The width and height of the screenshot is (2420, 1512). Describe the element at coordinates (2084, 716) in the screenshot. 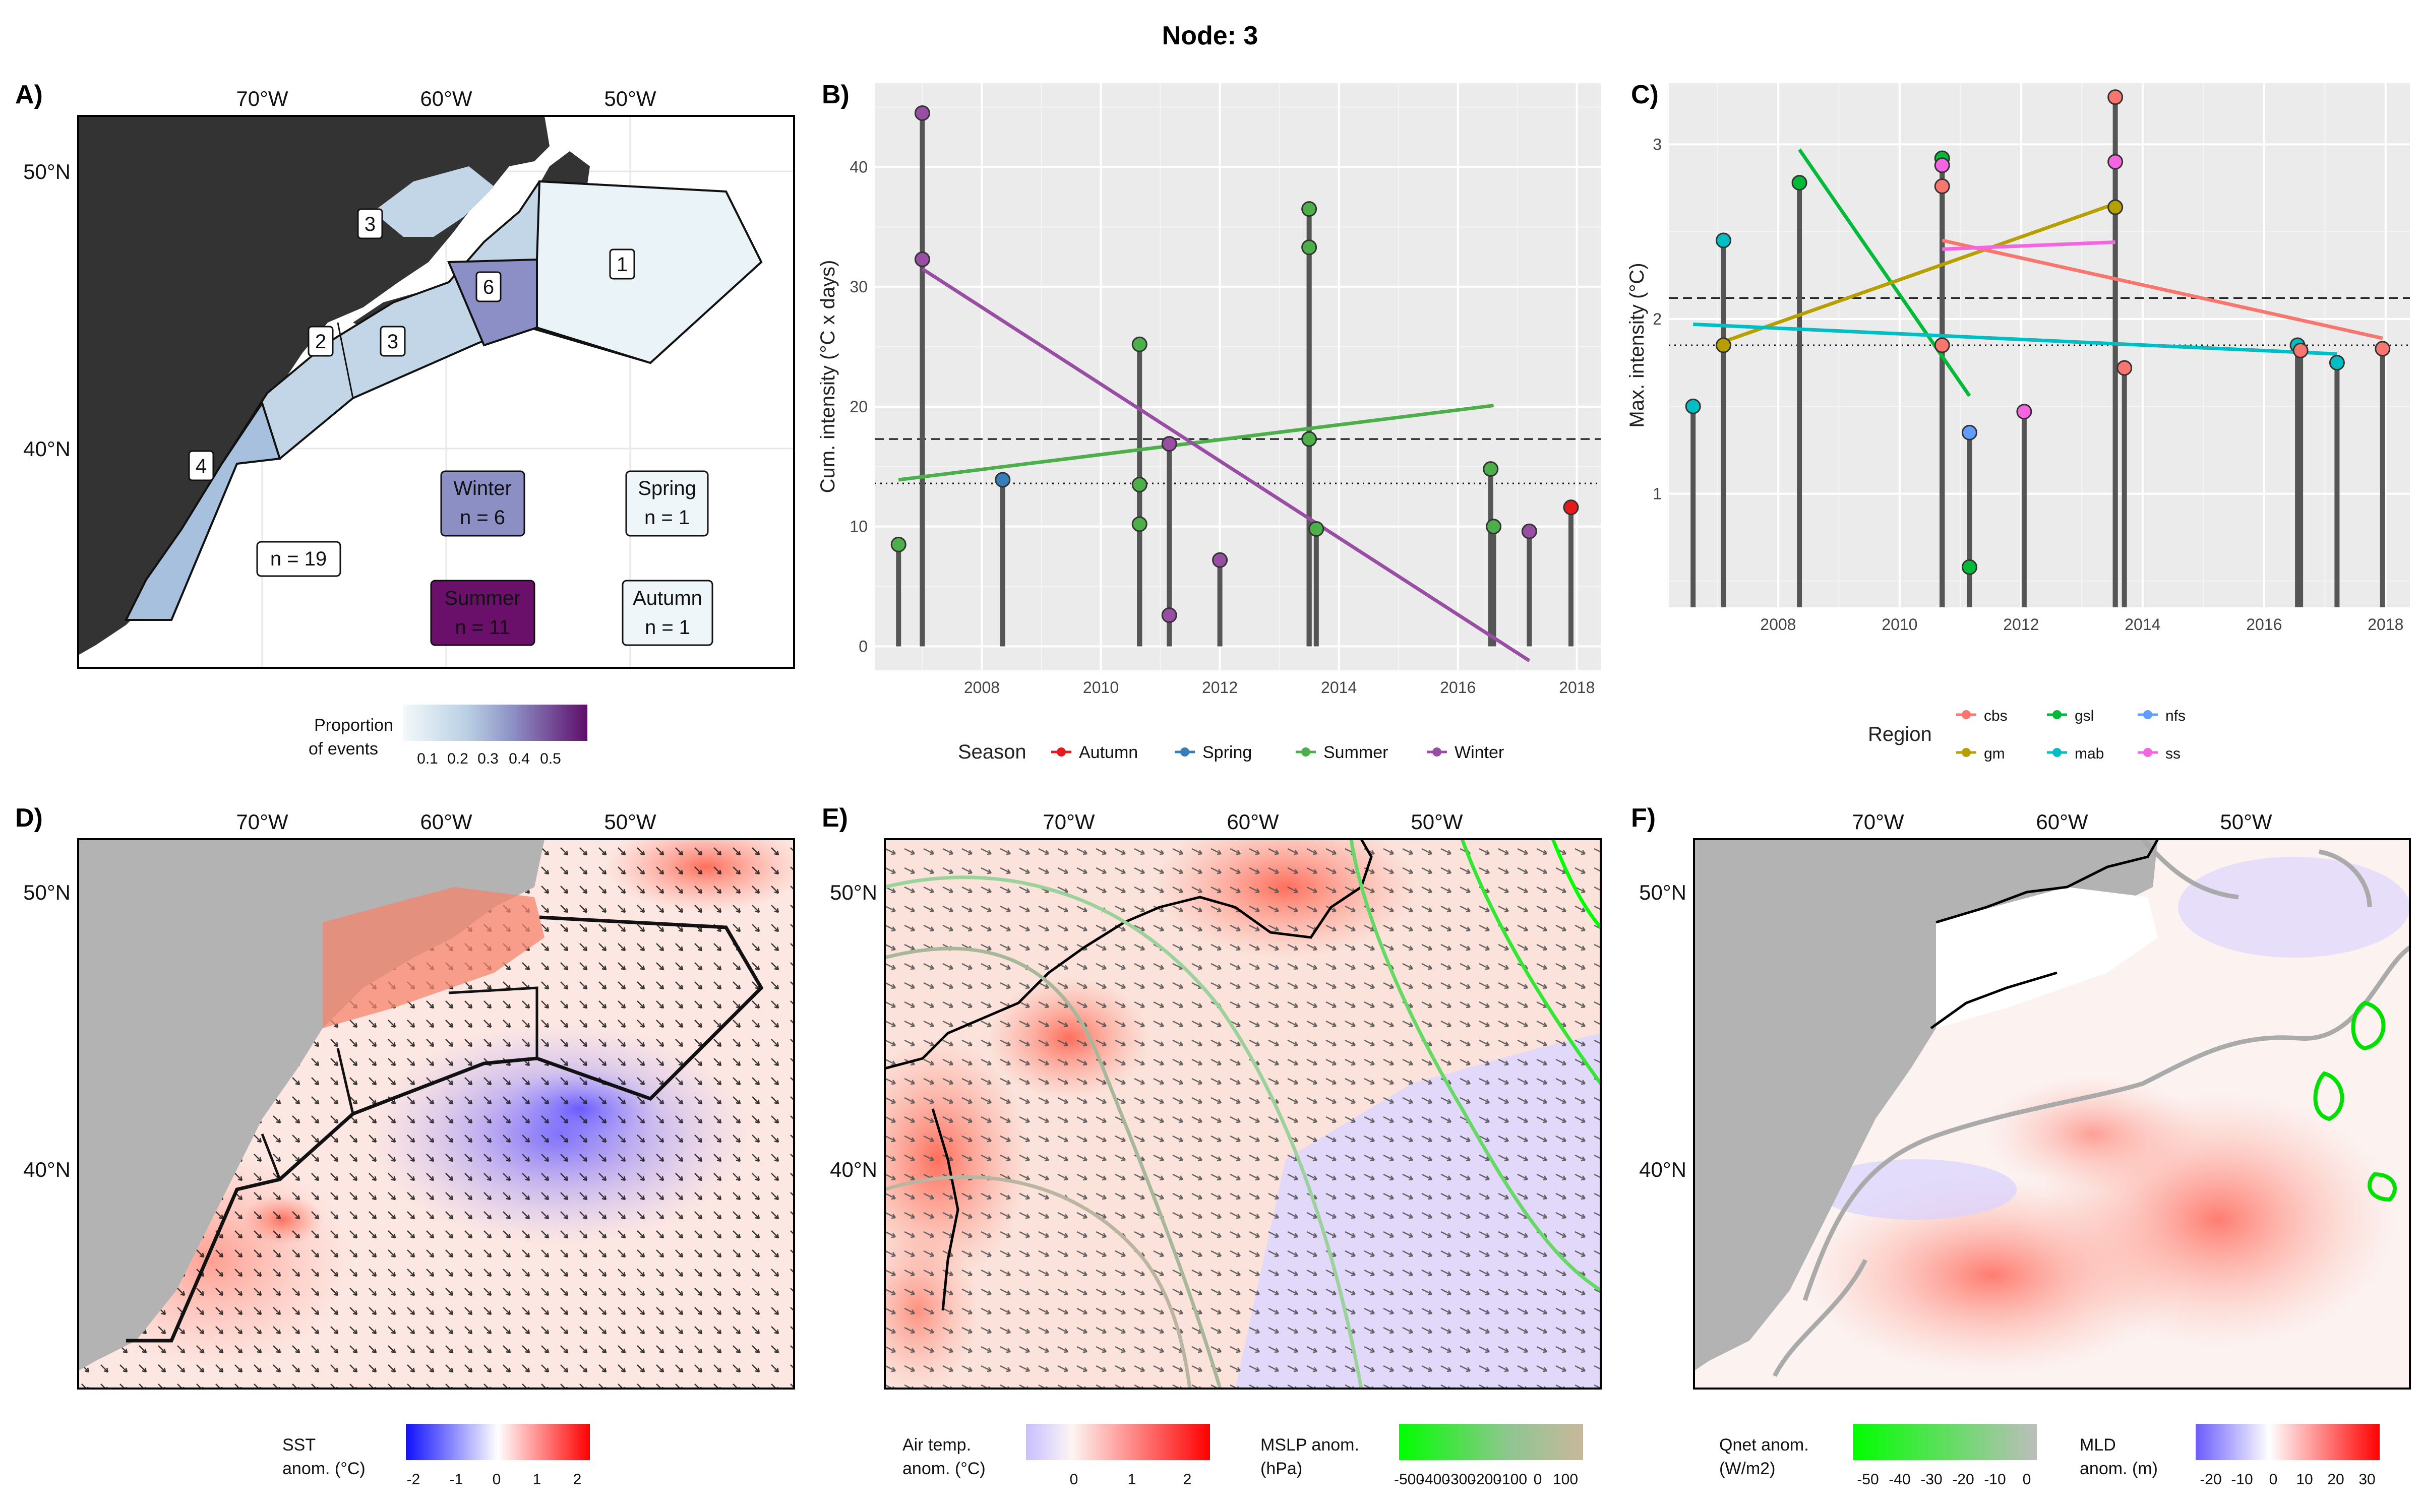

I see `c-legend-gsl: gsl` at that location.